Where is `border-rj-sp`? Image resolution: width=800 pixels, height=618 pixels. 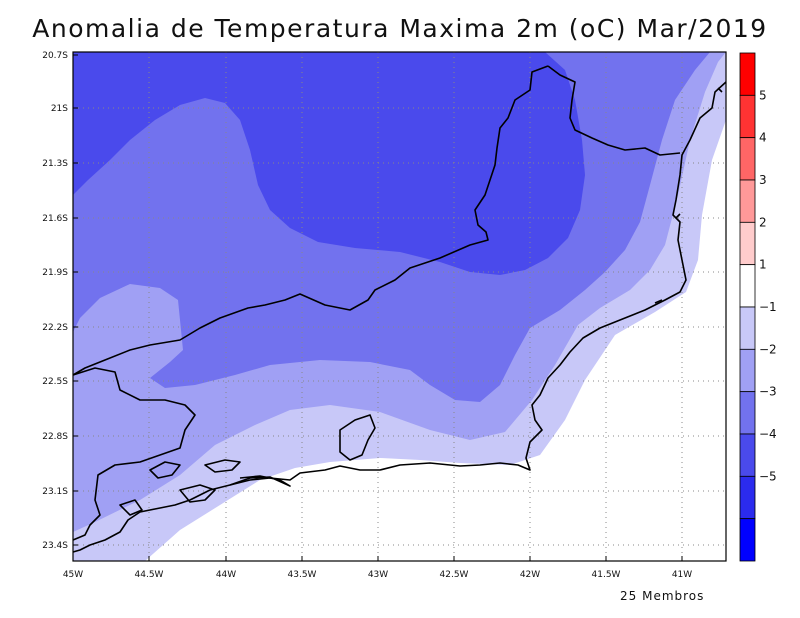 border-rj-sp is located at coordinates (134, 454).